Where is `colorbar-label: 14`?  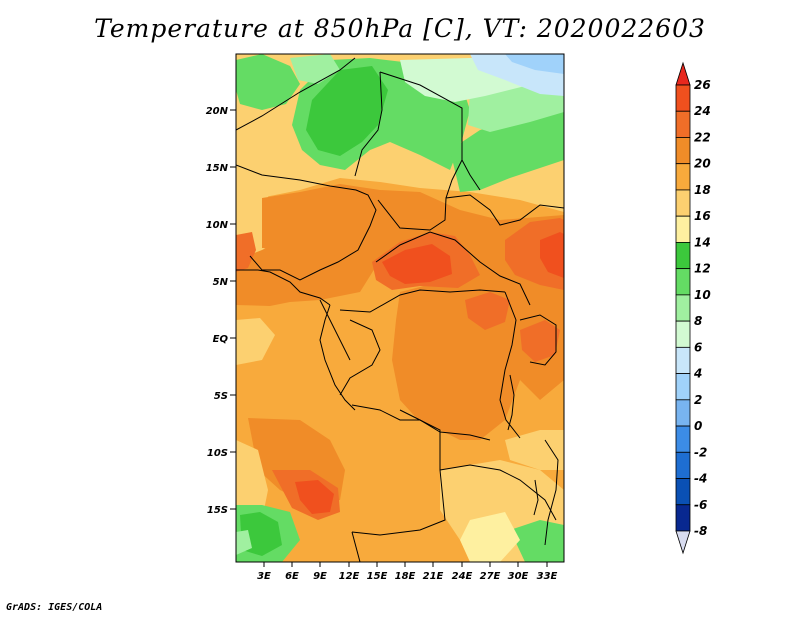
colorbar-label: 14 is located at coordinates (702, 242).